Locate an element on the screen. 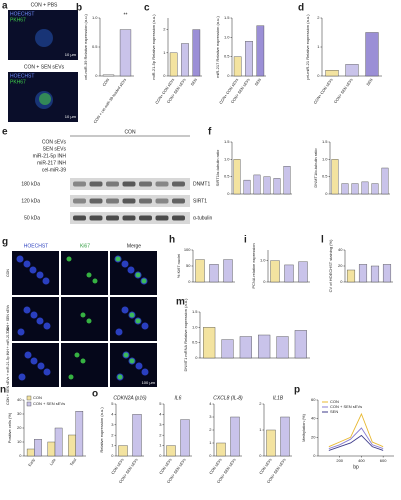 Image resolution: width=401 pixels, height=500 pixels. panel-letter: b is located at coordinates (79, 8).